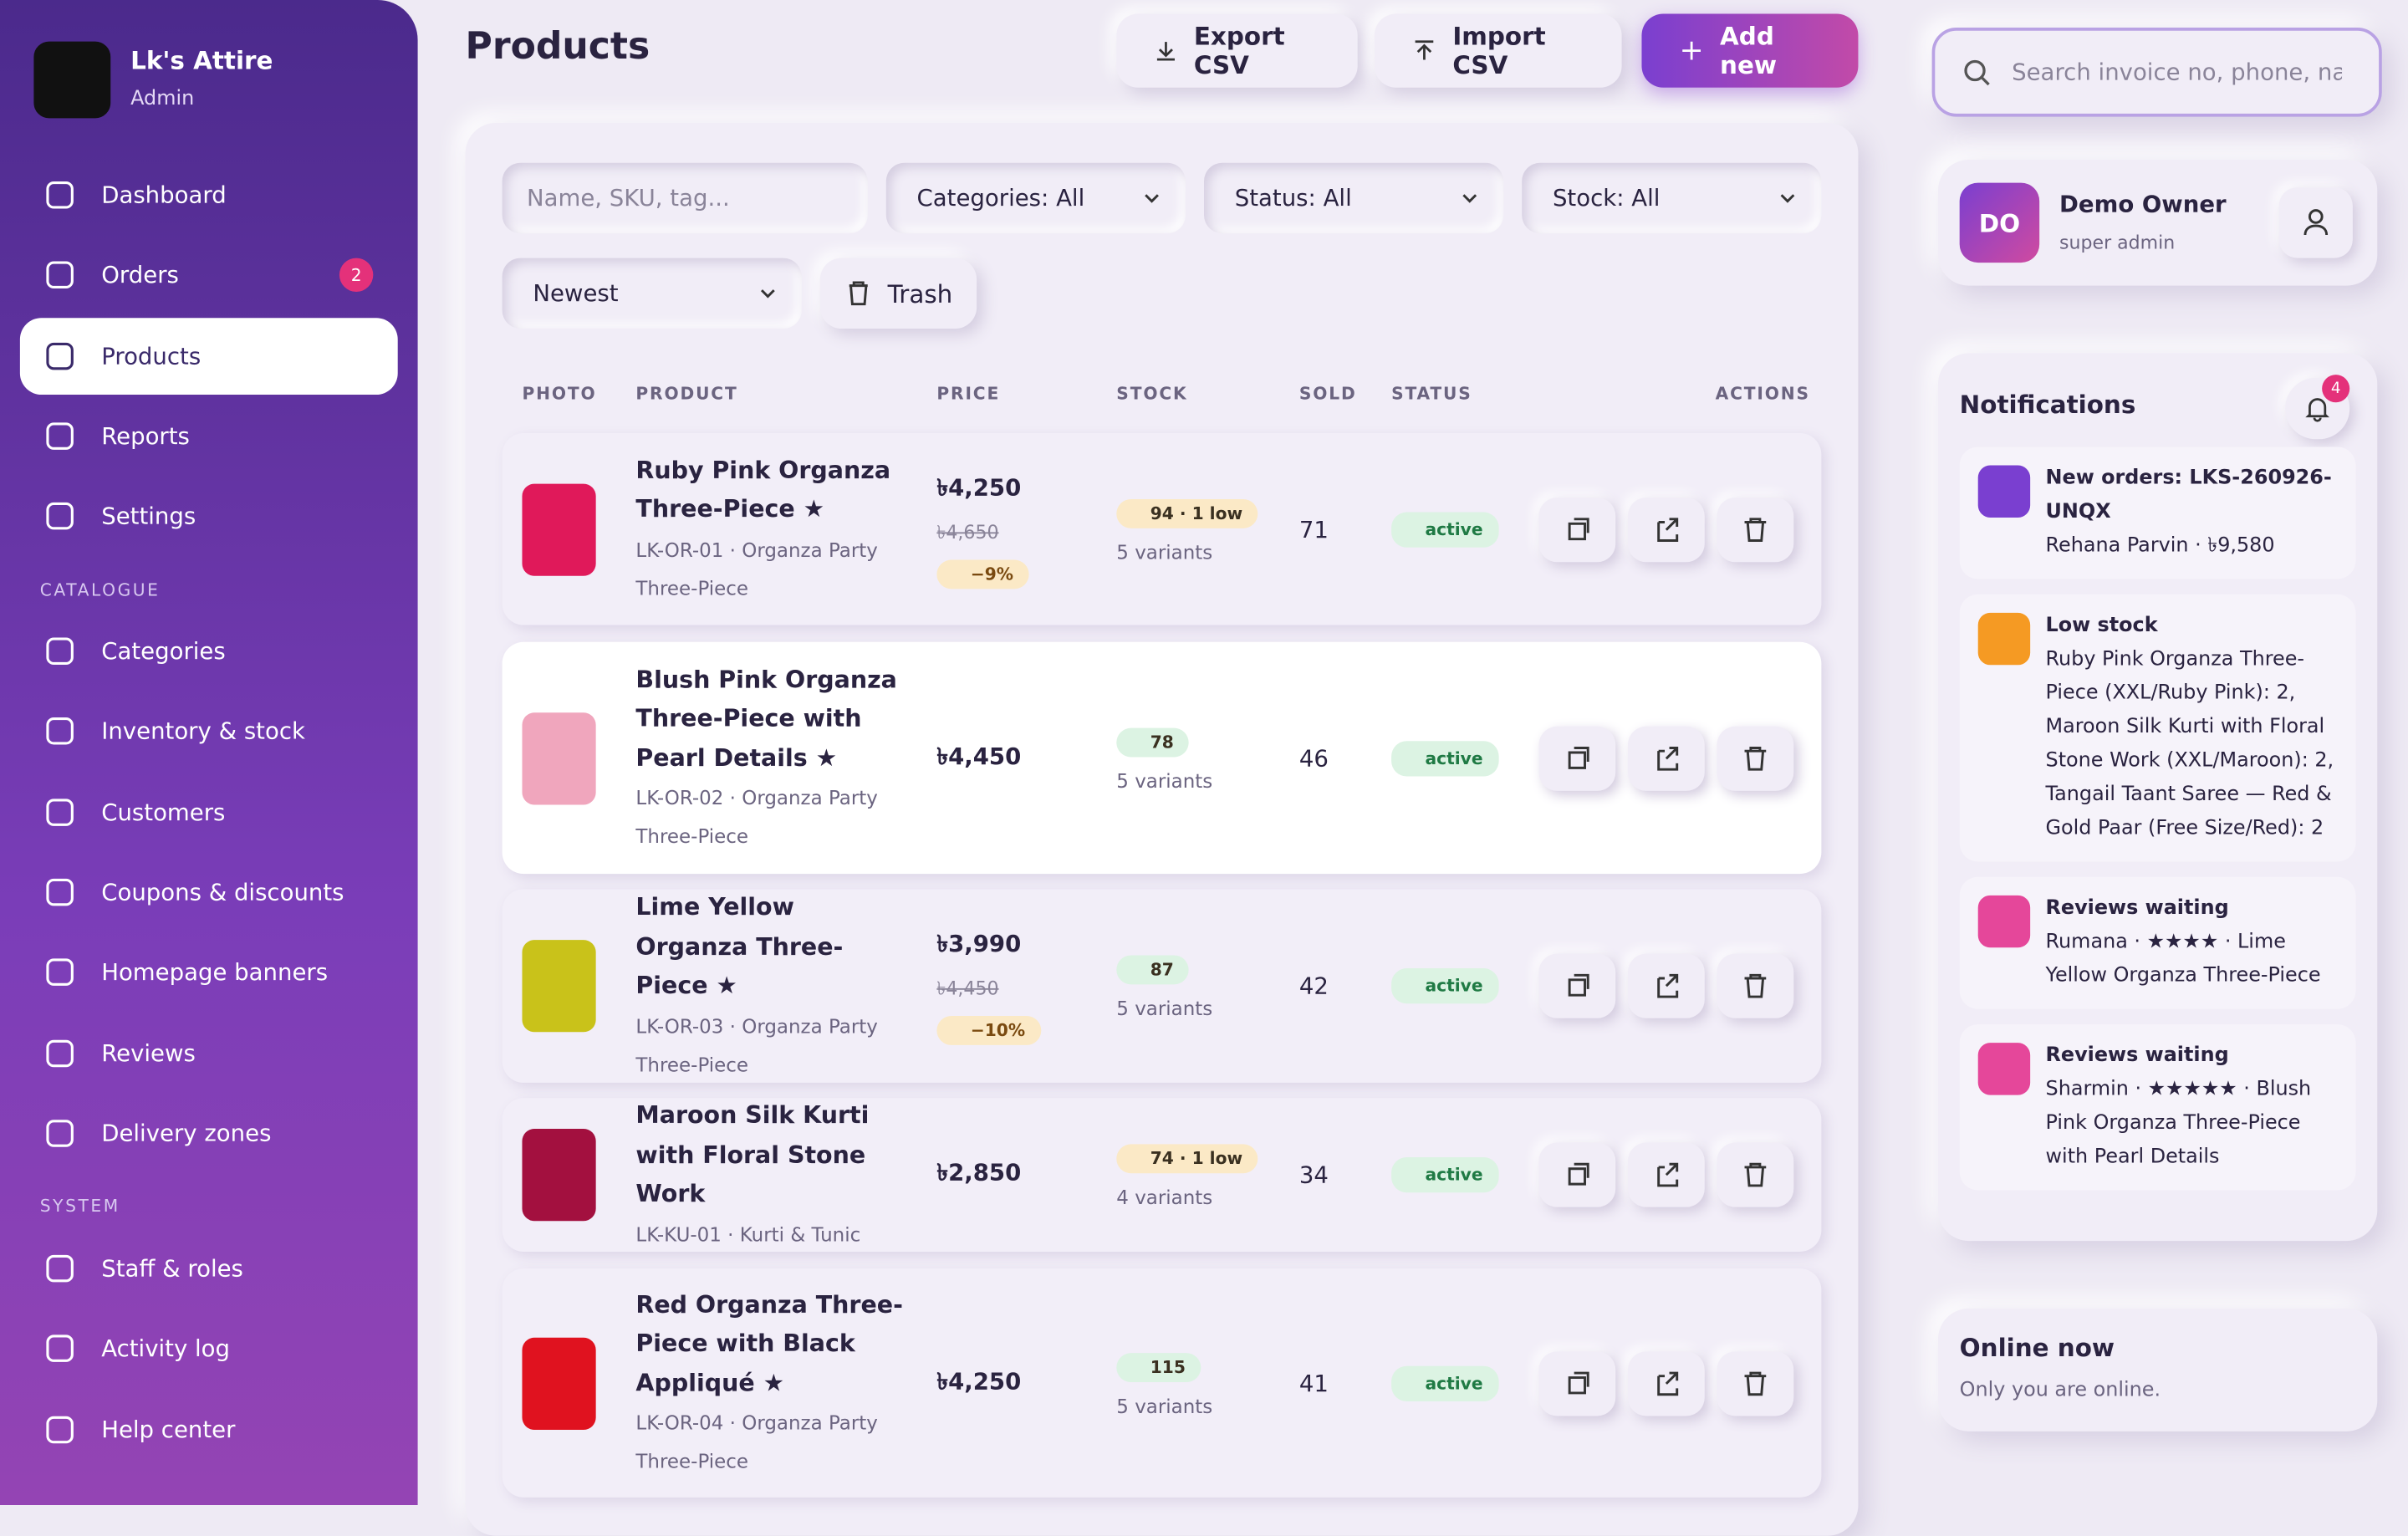 The image size is (2408, 1536). What do you see at coordinates (1293, 198) in the screenshot?
I see `select-label: Status: All` at bounding box center [1293, 198].